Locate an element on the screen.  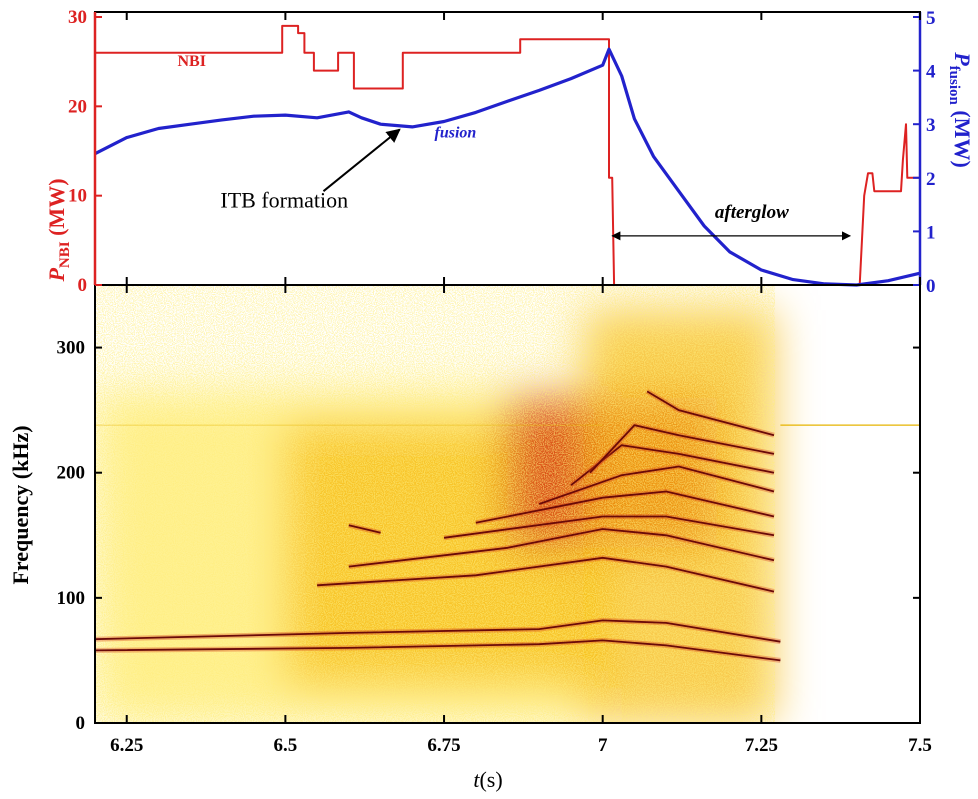
freq-tick-label: 200 is located at coordinates (71, 473).